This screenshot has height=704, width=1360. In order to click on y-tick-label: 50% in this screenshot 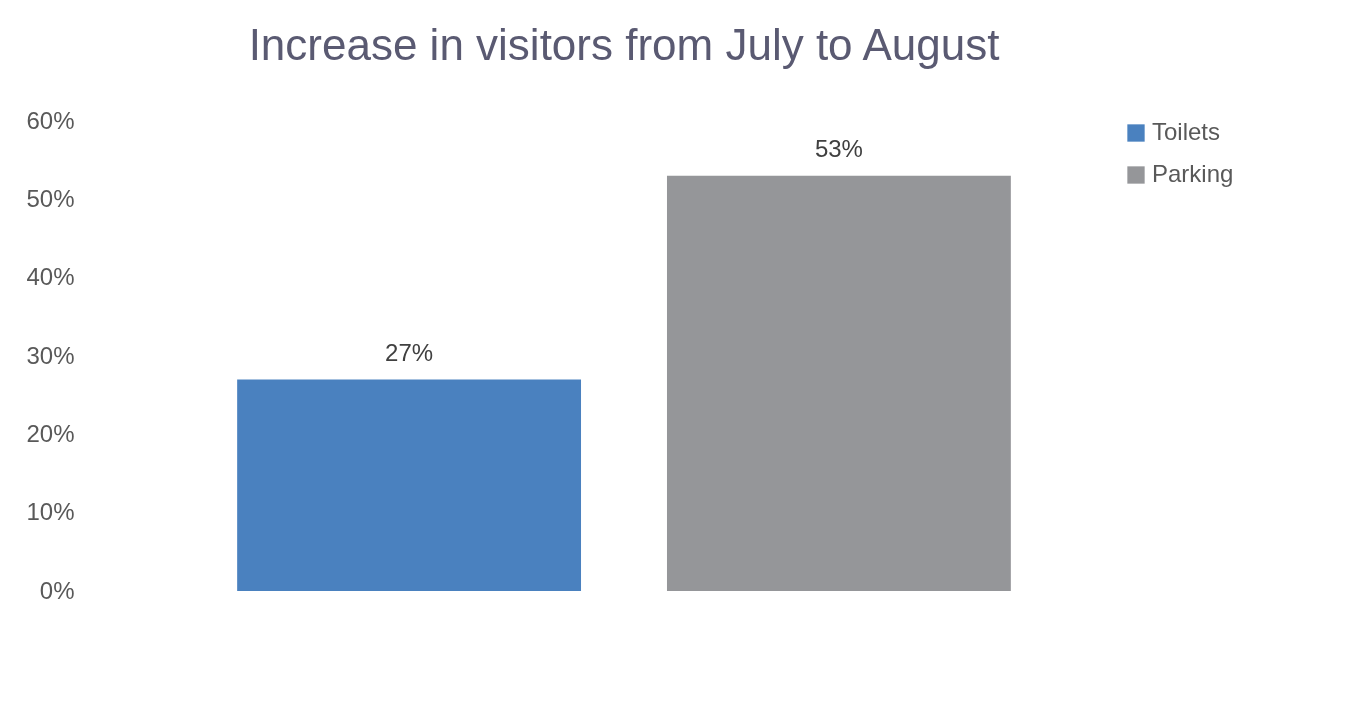, I will do `click(50, 198)`.